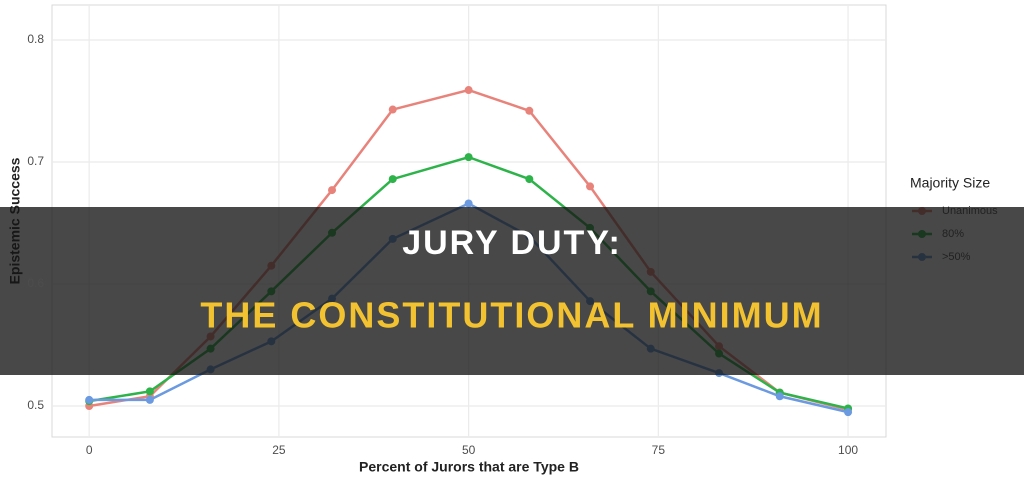 The image size is (1024, 484). Describe the element at coordinates (659, 450) in the screenshot. I see `x-tick-label: 75` at that location.